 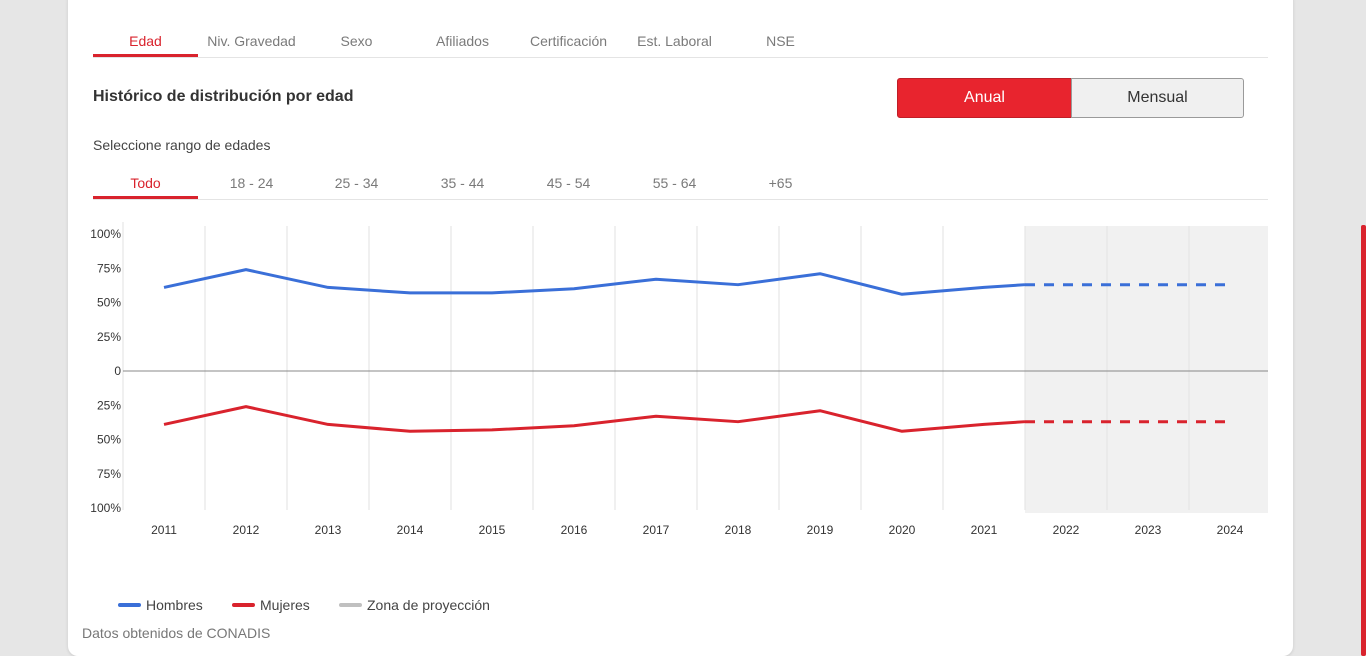 What do you see at coordinates (164, 530) in the screenshot?
I see `x-tick-label: 2011` at bounding box center [164, 530].